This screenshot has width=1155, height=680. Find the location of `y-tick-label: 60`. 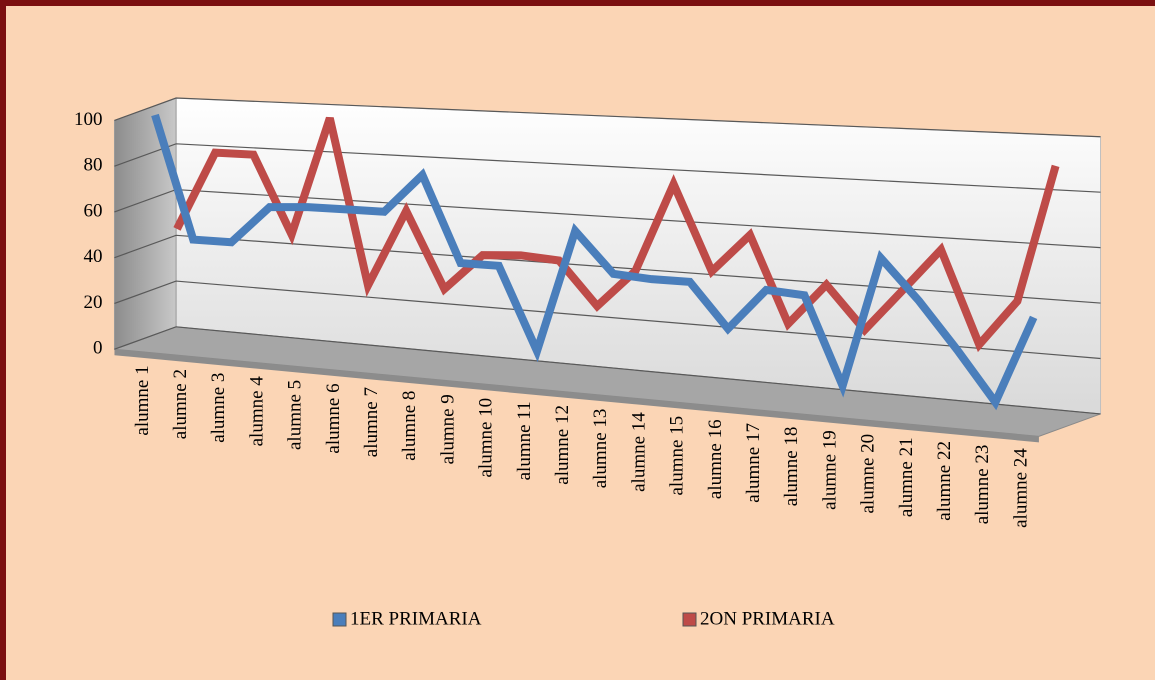

y-tick-label: 60 is located at coordinates (92, 210).